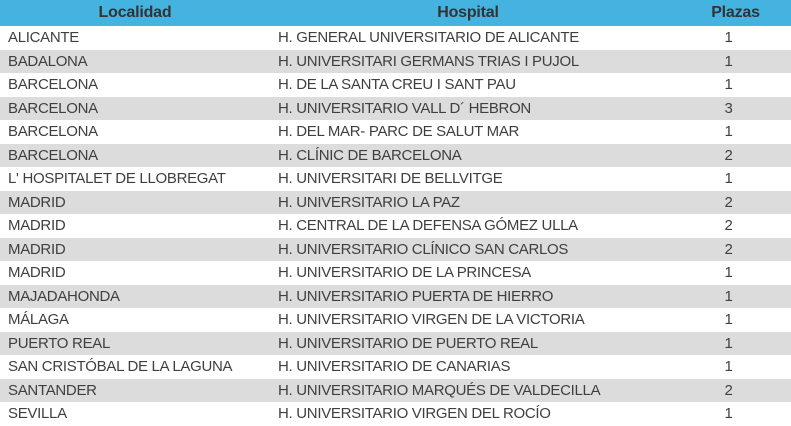 The image size is (791, 426). What do you see at coordinates (370, 155) in the screenshot?
I see `hospital-cell: H. CLÍNIC DE BARCELONA` at bounding box center [370, 155].